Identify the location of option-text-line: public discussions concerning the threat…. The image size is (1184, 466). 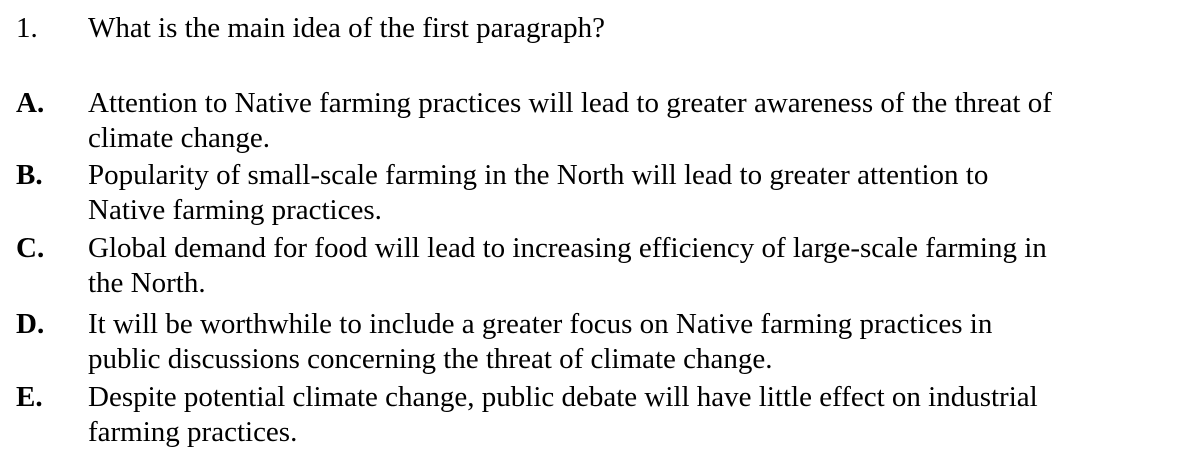
(430, 359).